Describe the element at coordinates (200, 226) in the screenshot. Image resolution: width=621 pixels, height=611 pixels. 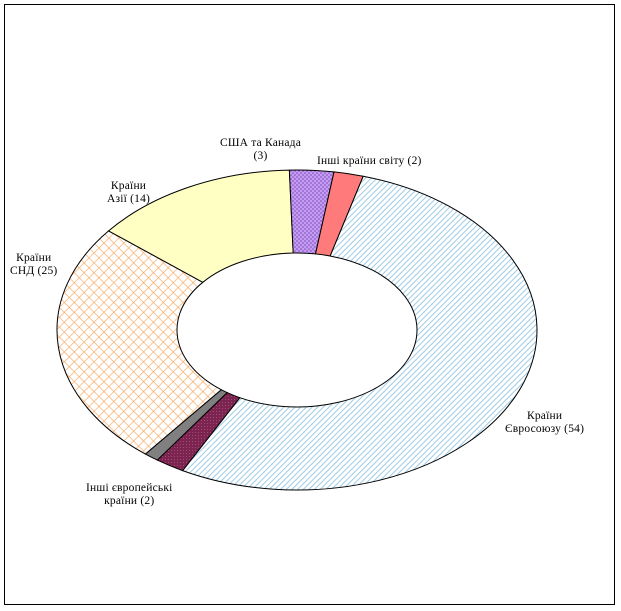
I see `slice-asia` at that location.